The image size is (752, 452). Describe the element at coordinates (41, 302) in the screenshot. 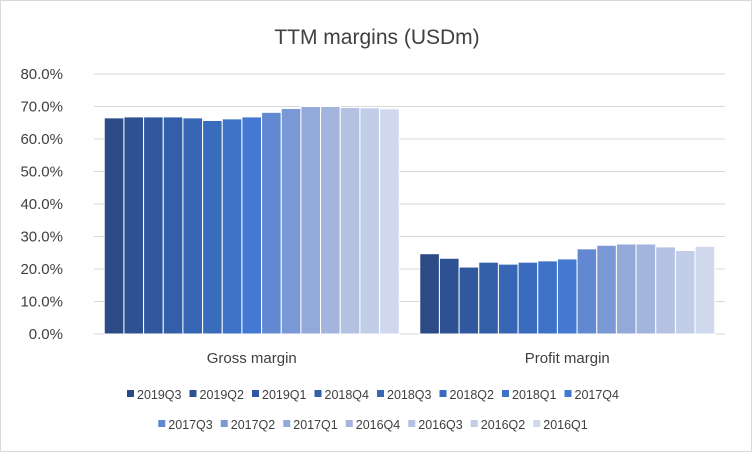

I see `y-tick-label: 10.0%` at that location.